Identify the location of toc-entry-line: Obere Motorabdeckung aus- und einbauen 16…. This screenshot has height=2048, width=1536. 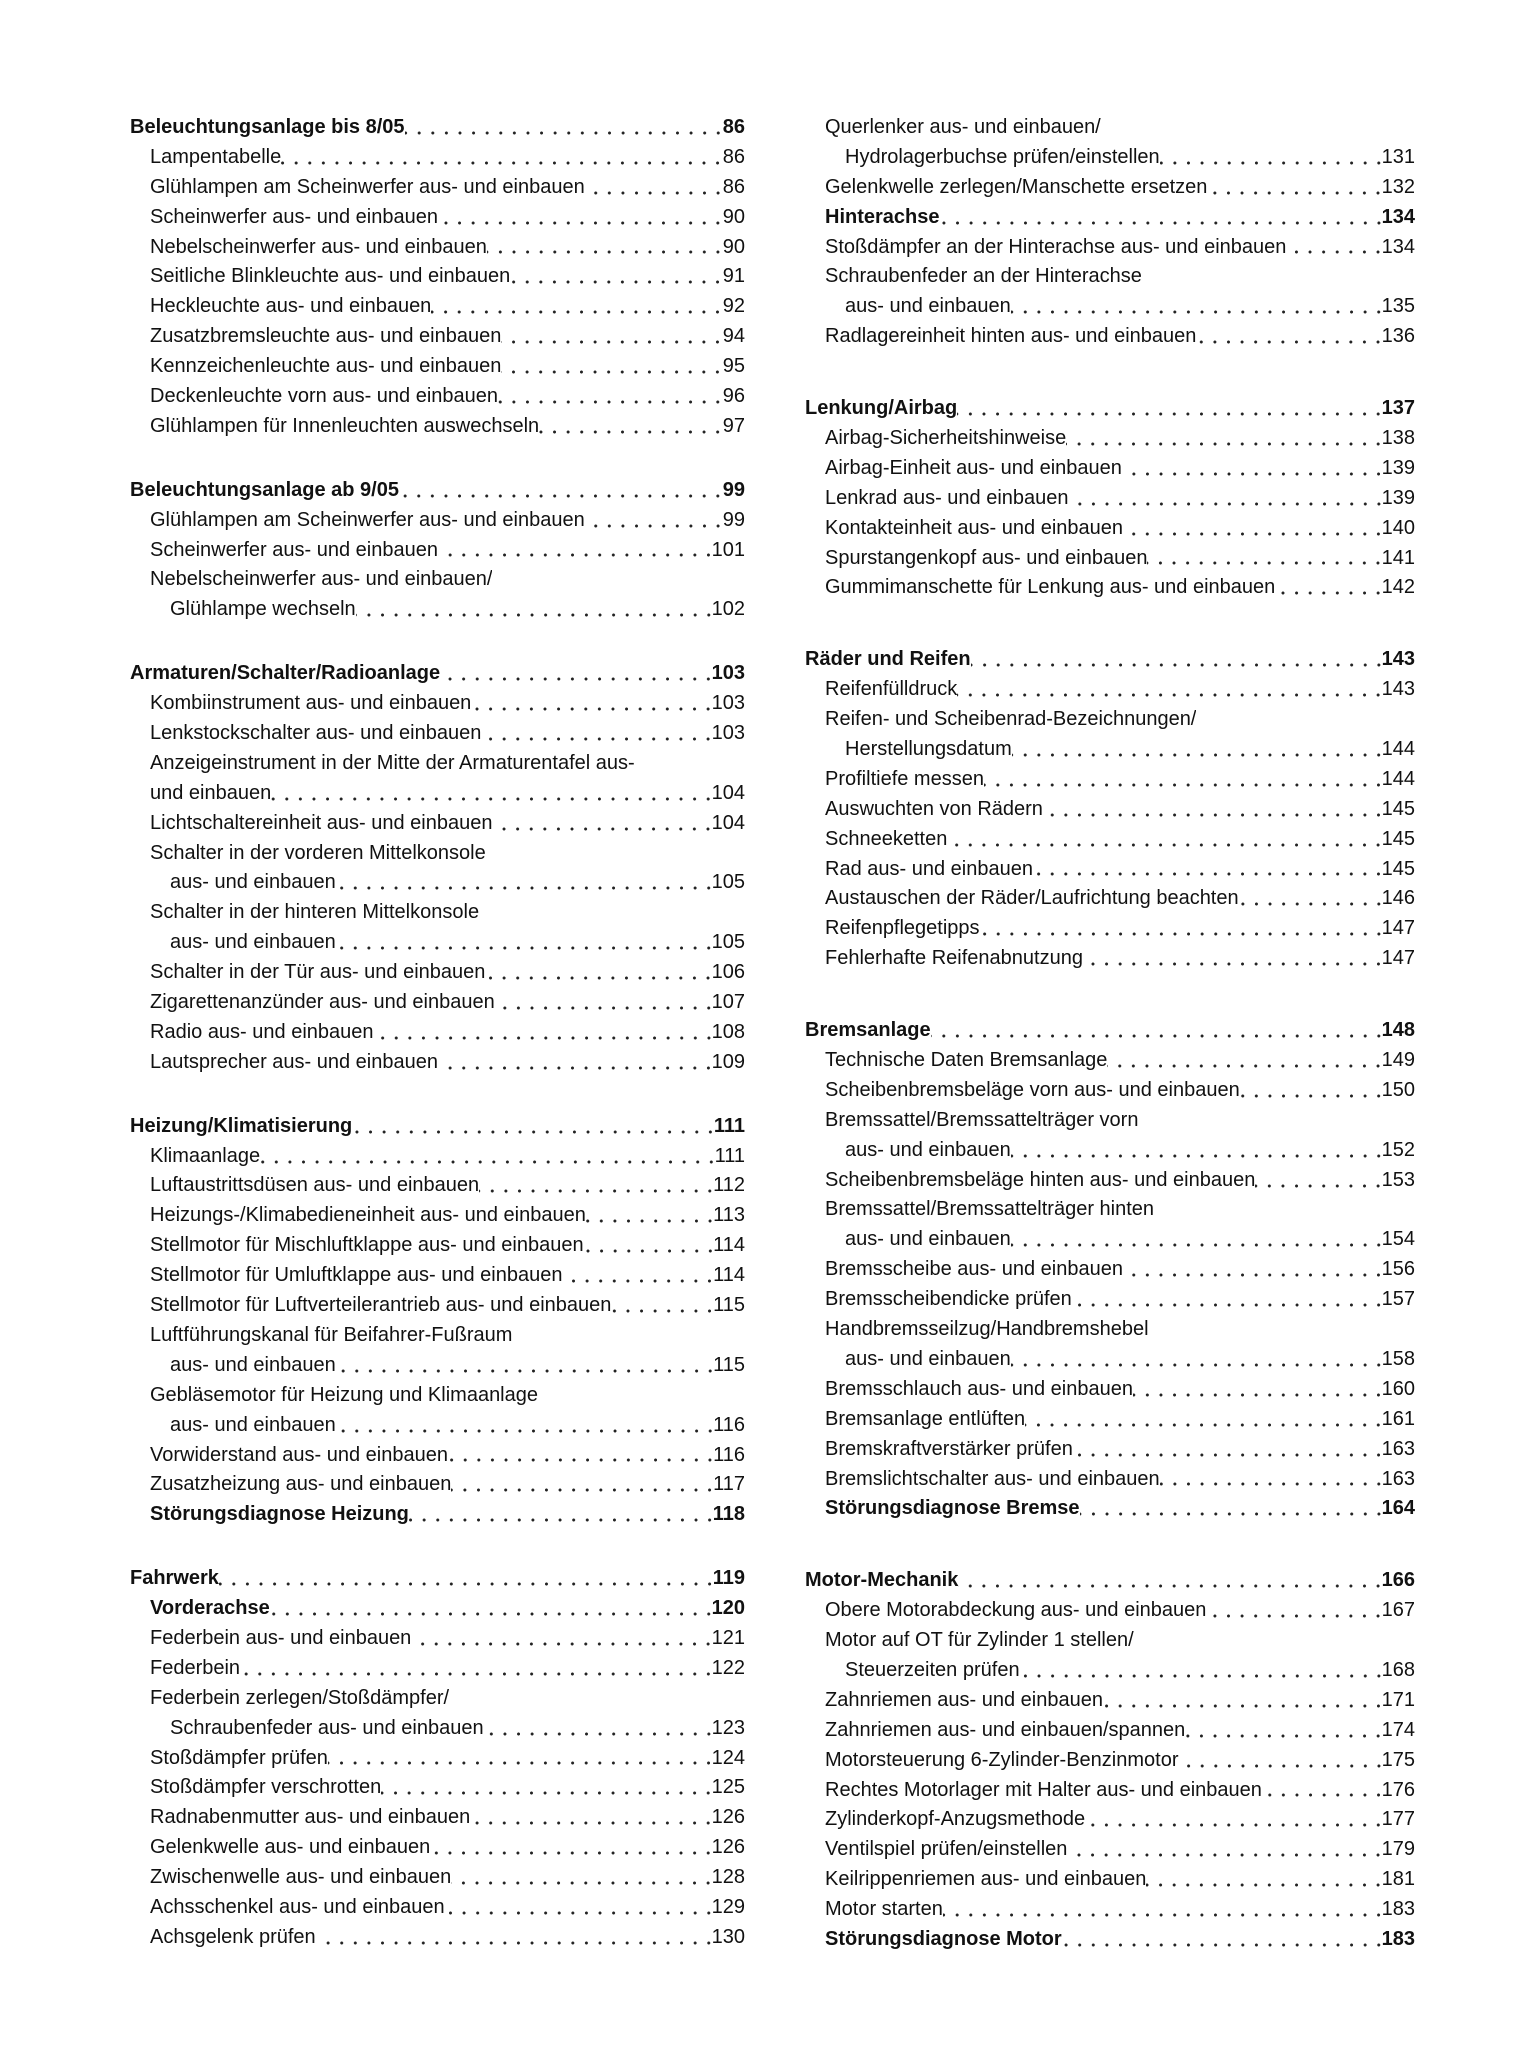
(1110, 1611).